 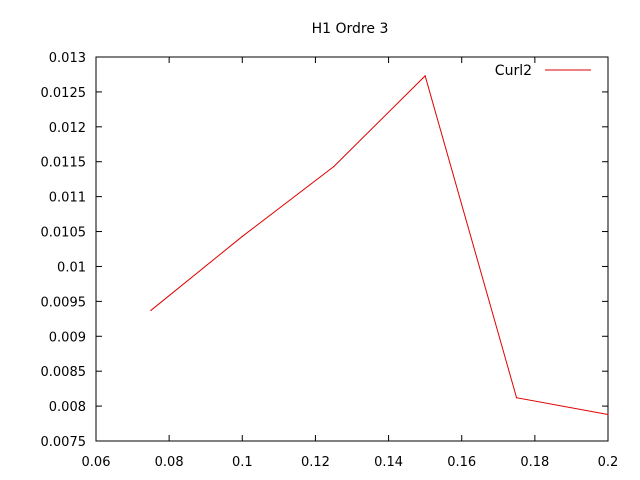 I want to click on y-tick-label: 0.012, so click(x=67, y=128).